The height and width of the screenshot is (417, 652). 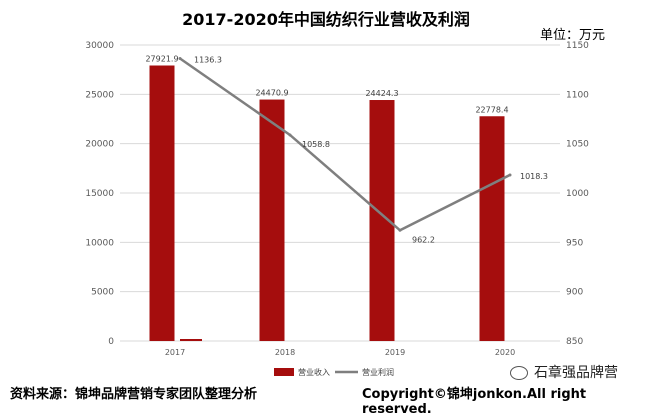 What do you see at coordinates (99, 243) in the screenshot?
I see `y-left-tick-label: 10000` at bounding box center [99, 243].